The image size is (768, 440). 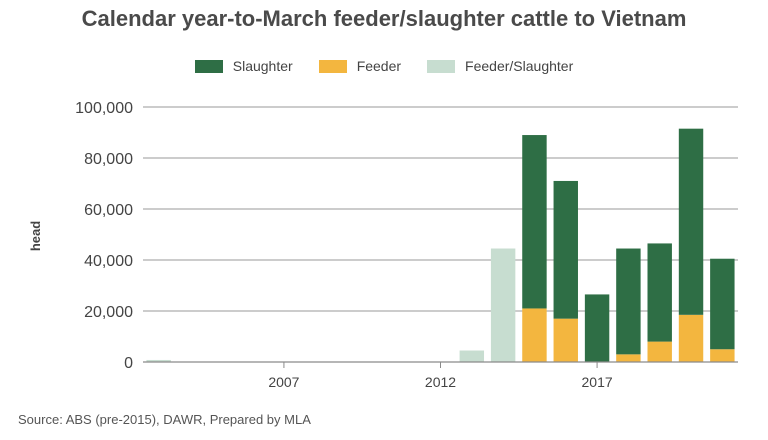 I want to click on y-tick-label: 40,000, so click(x=108, y=261).